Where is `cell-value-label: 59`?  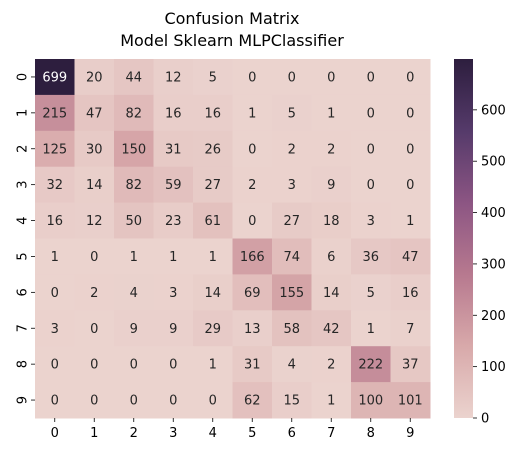 cell-value-label: 59 is located at coordinates (173, 185).